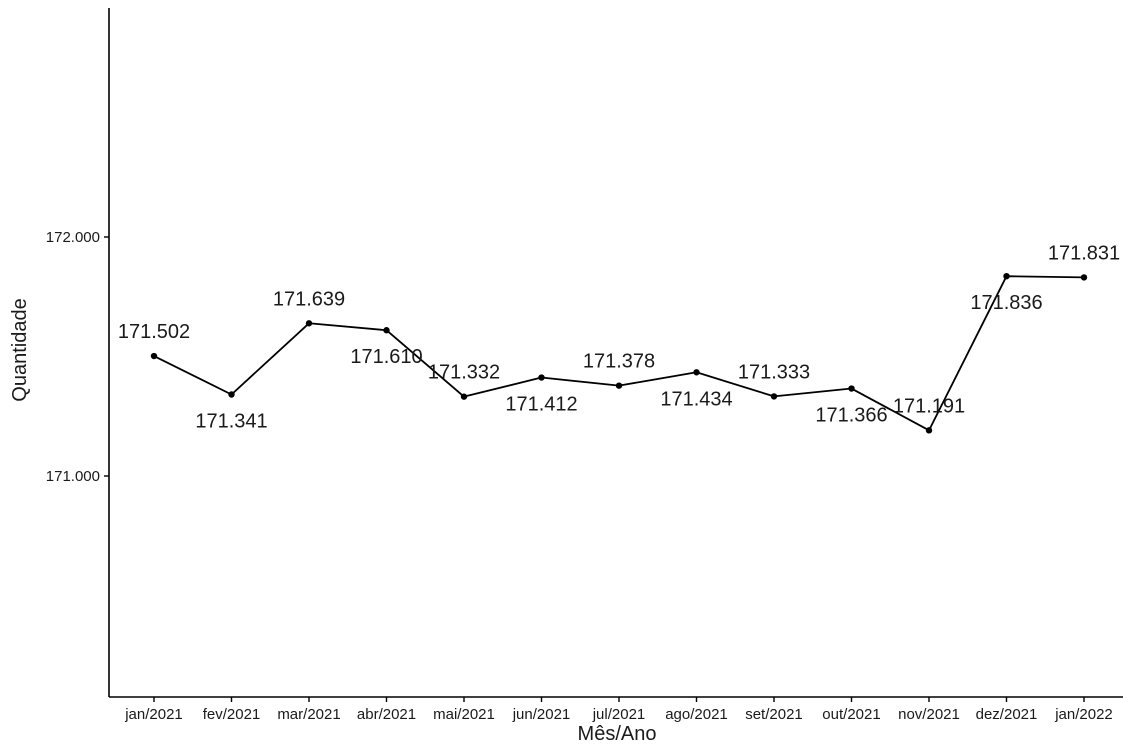  What do you see at coordinates (696, 399) in the screenshot?
I see `data-label: 171.434` at bounding box center [696, 399].